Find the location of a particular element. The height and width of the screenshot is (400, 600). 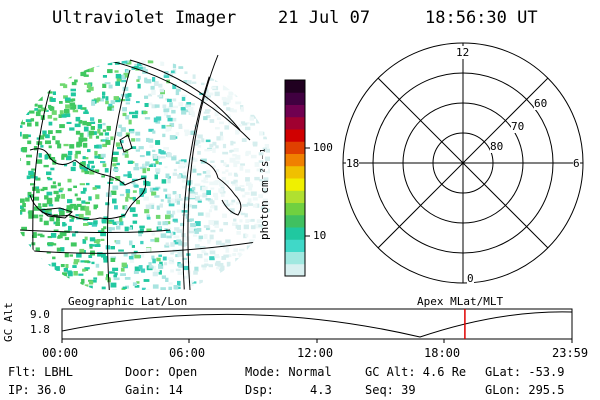

coastline is located at coordinates (55, 213).